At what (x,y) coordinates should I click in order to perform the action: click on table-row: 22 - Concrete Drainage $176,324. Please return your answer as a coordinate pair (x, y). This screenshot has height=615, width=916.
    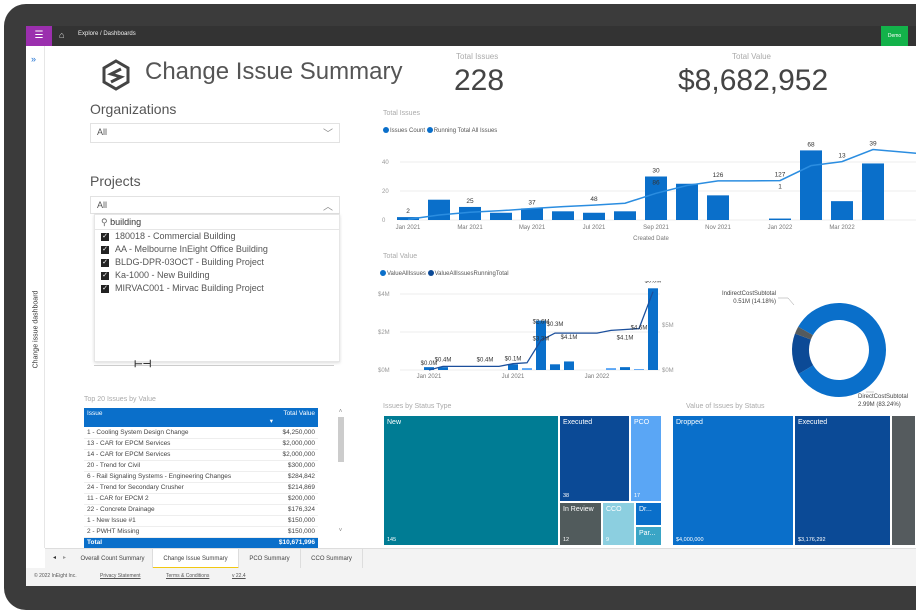
    Looking at the image, I should click on (201, 510).